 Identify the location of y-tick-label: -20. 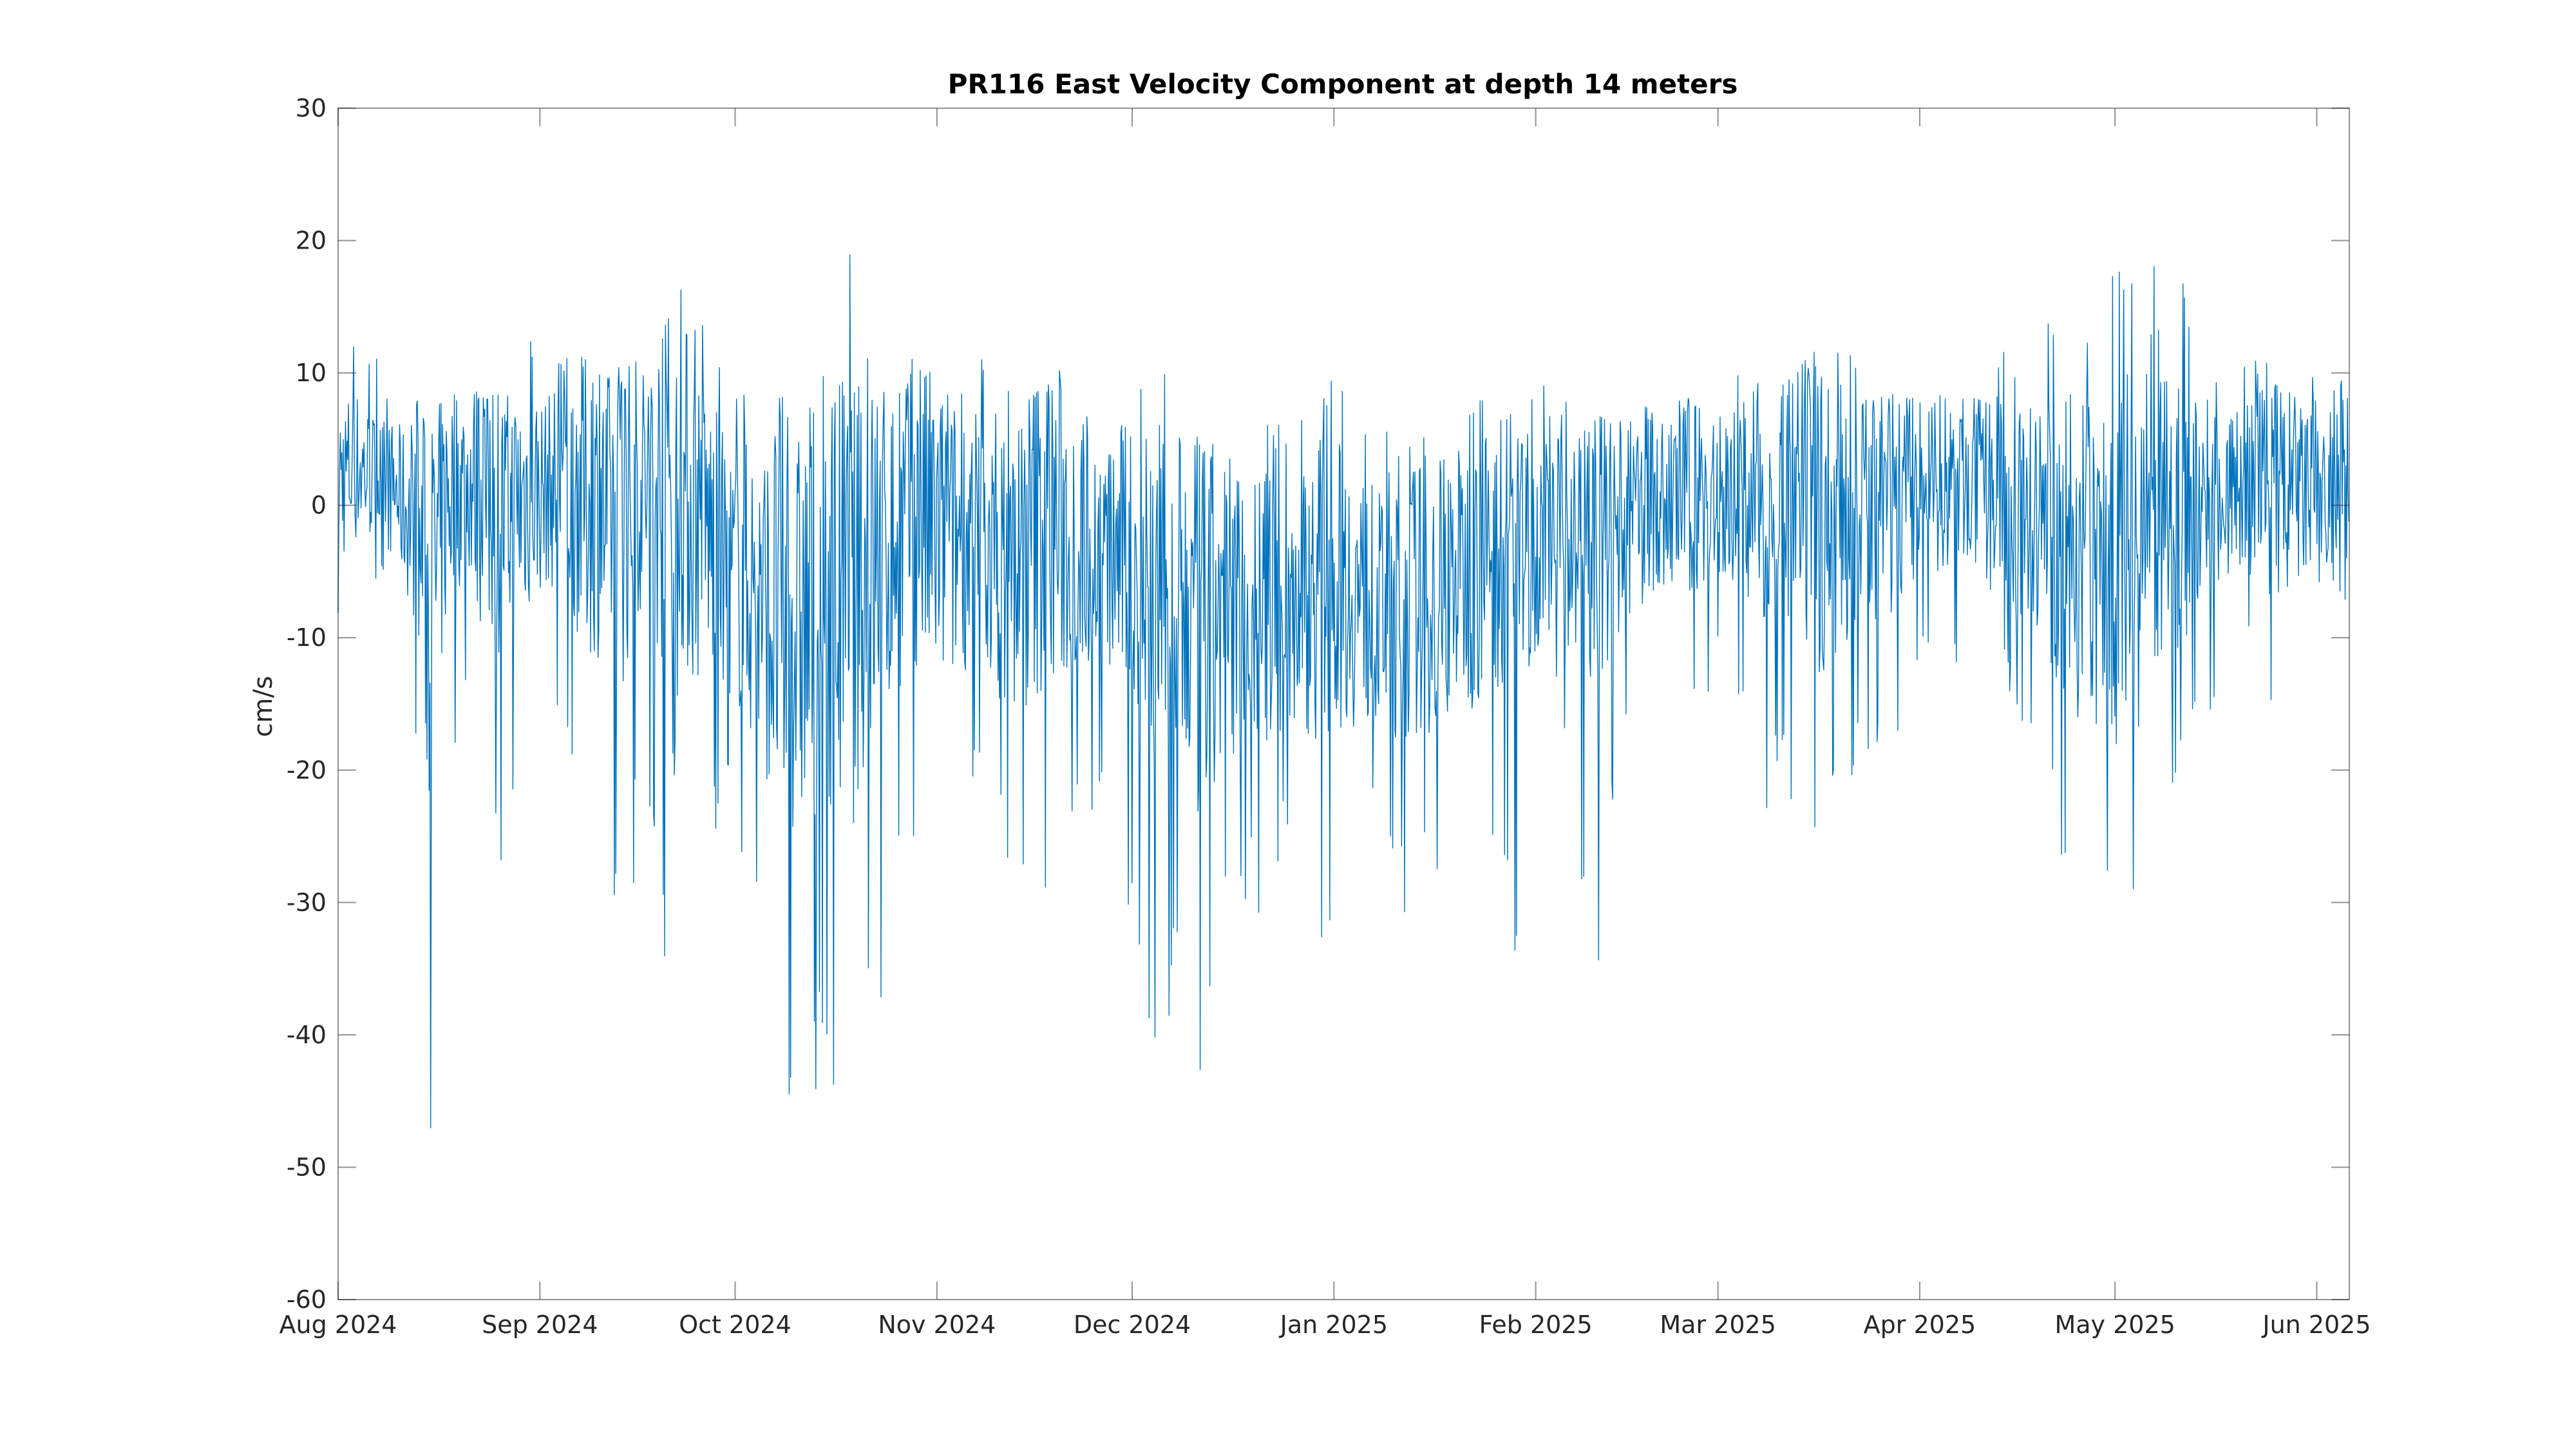
(307, 770).